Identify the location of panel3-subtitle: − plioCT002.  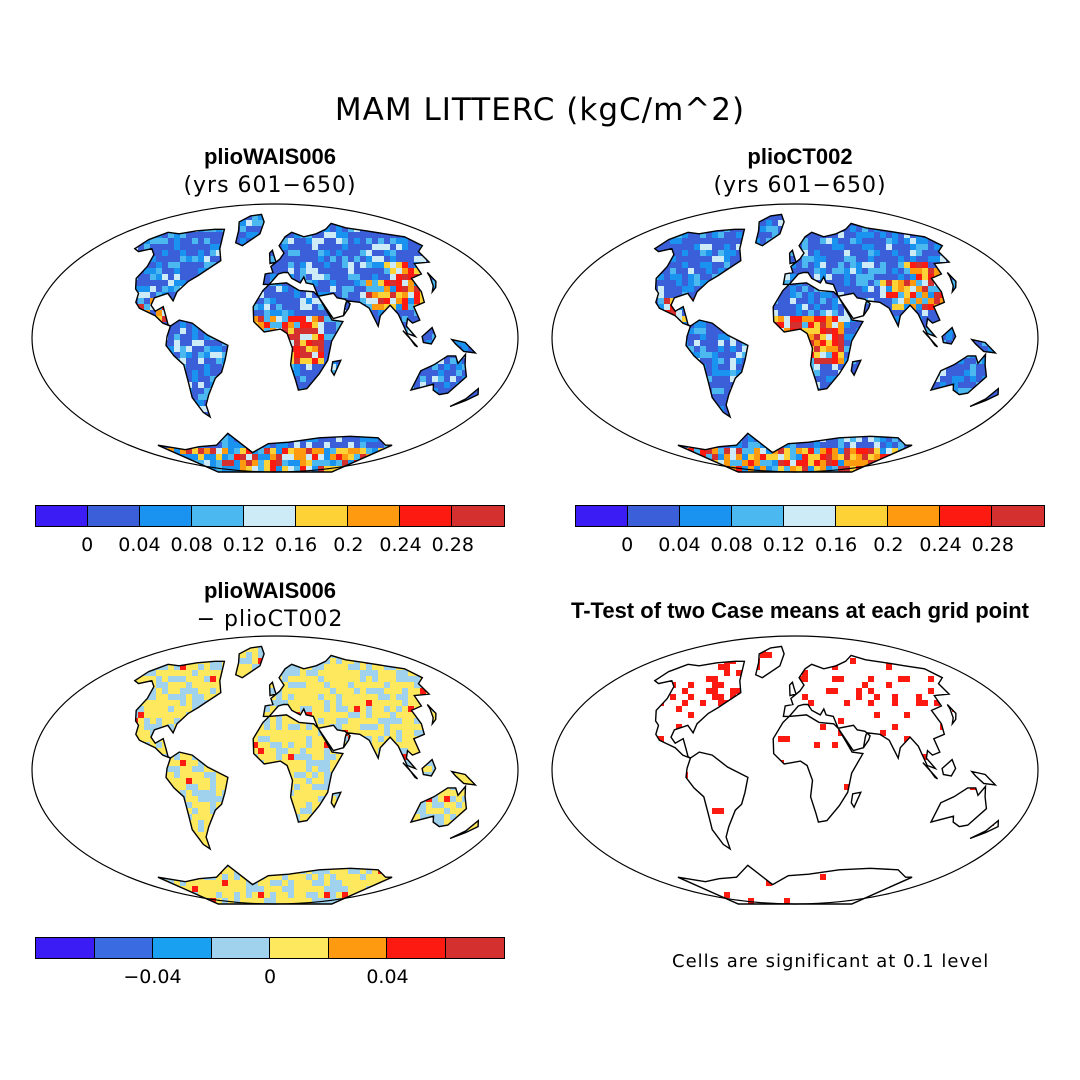
(270, 619).